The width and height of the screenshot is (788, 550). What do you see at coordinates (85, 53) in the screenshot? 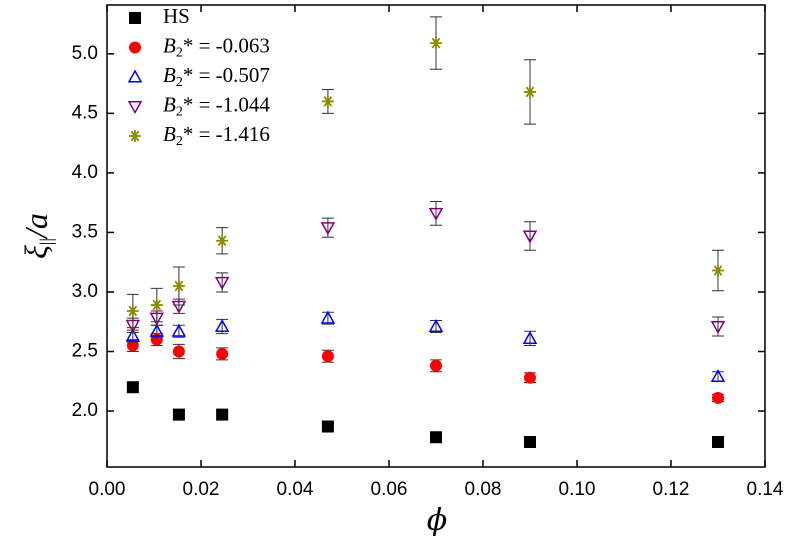
I see `y-tick-label: 5.0` at bounding box center [85, 53].